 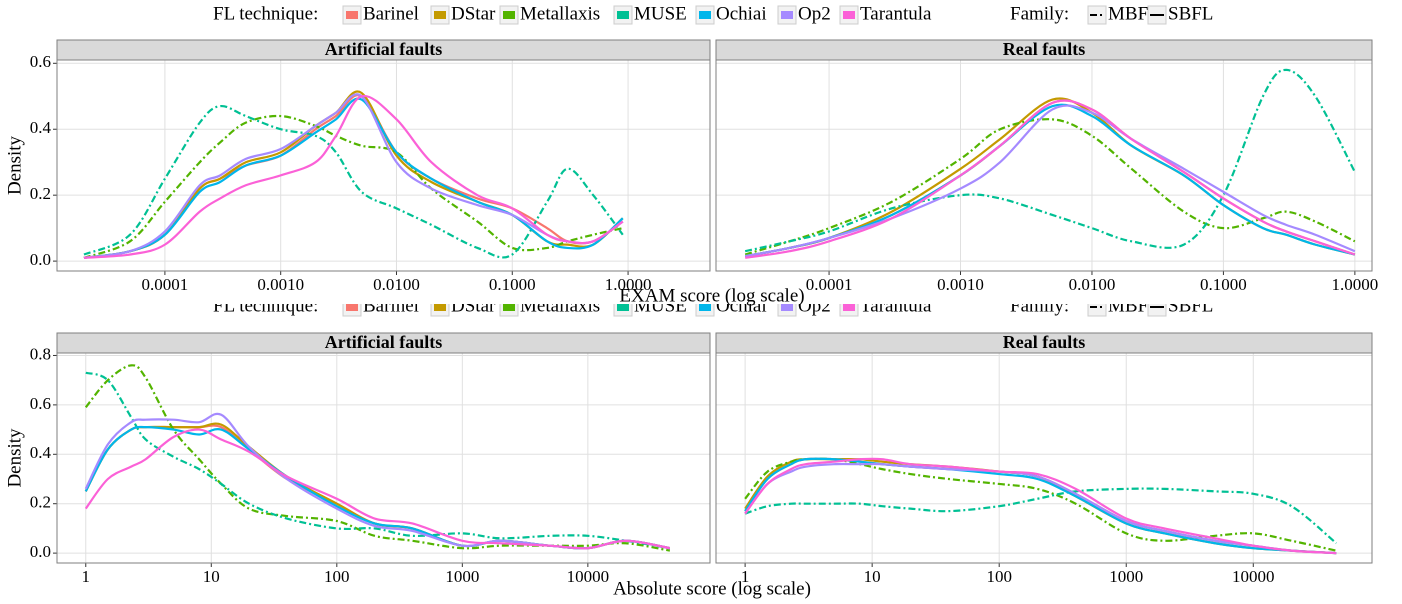 I want to click on x-axis-label: Absolute score (log scale), so click(x=712, y=588).